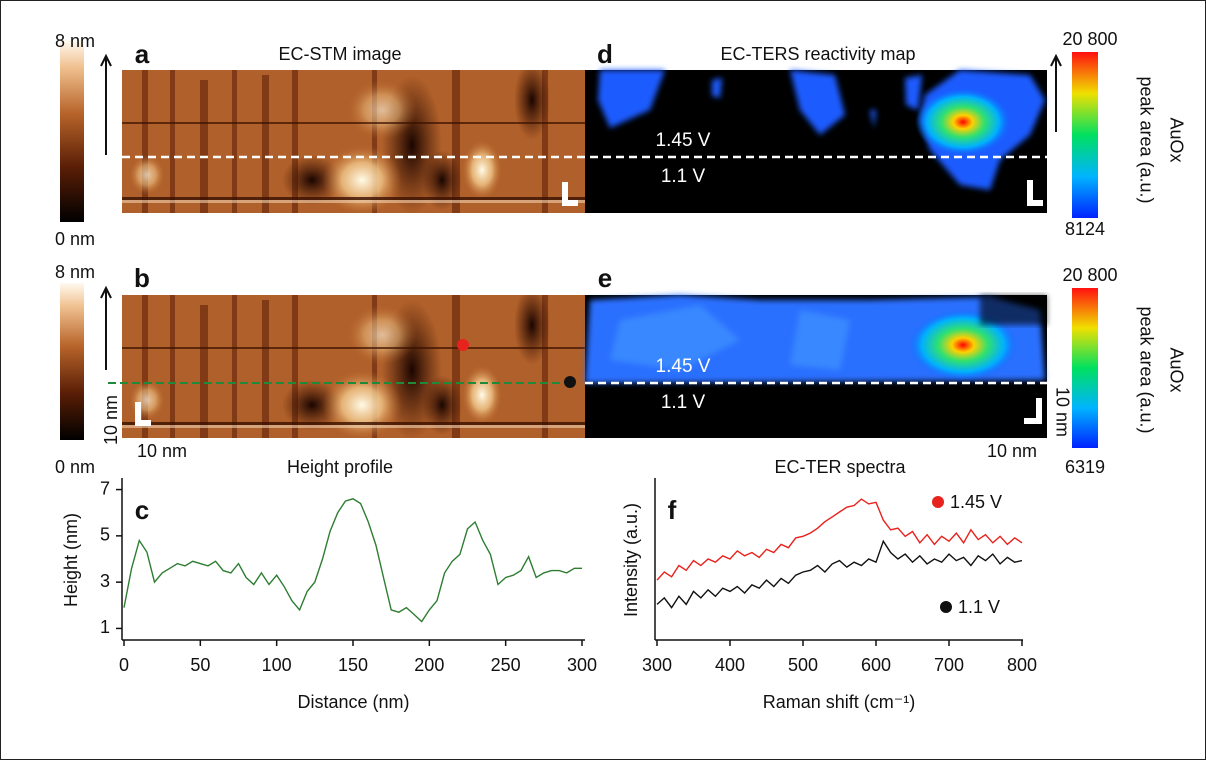 The image size is (1206, 760). I want to click on stm-image-b, so click(353, 362).